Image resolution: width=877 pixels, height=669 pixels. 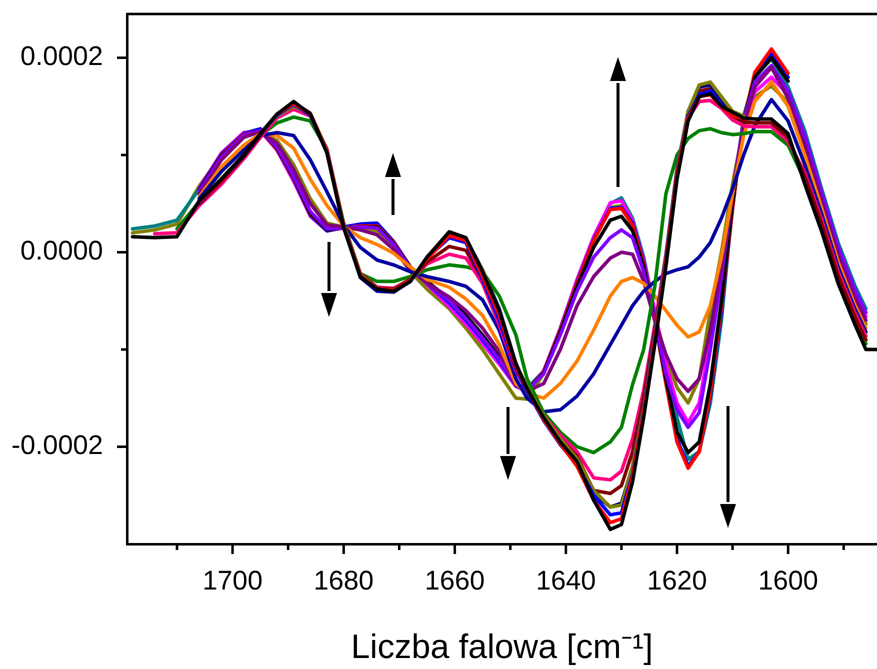 What do you see at coordinates (677, 581) in the screenshot?
I see `x-tick-label: 1620` at bounding box center [677, 581].